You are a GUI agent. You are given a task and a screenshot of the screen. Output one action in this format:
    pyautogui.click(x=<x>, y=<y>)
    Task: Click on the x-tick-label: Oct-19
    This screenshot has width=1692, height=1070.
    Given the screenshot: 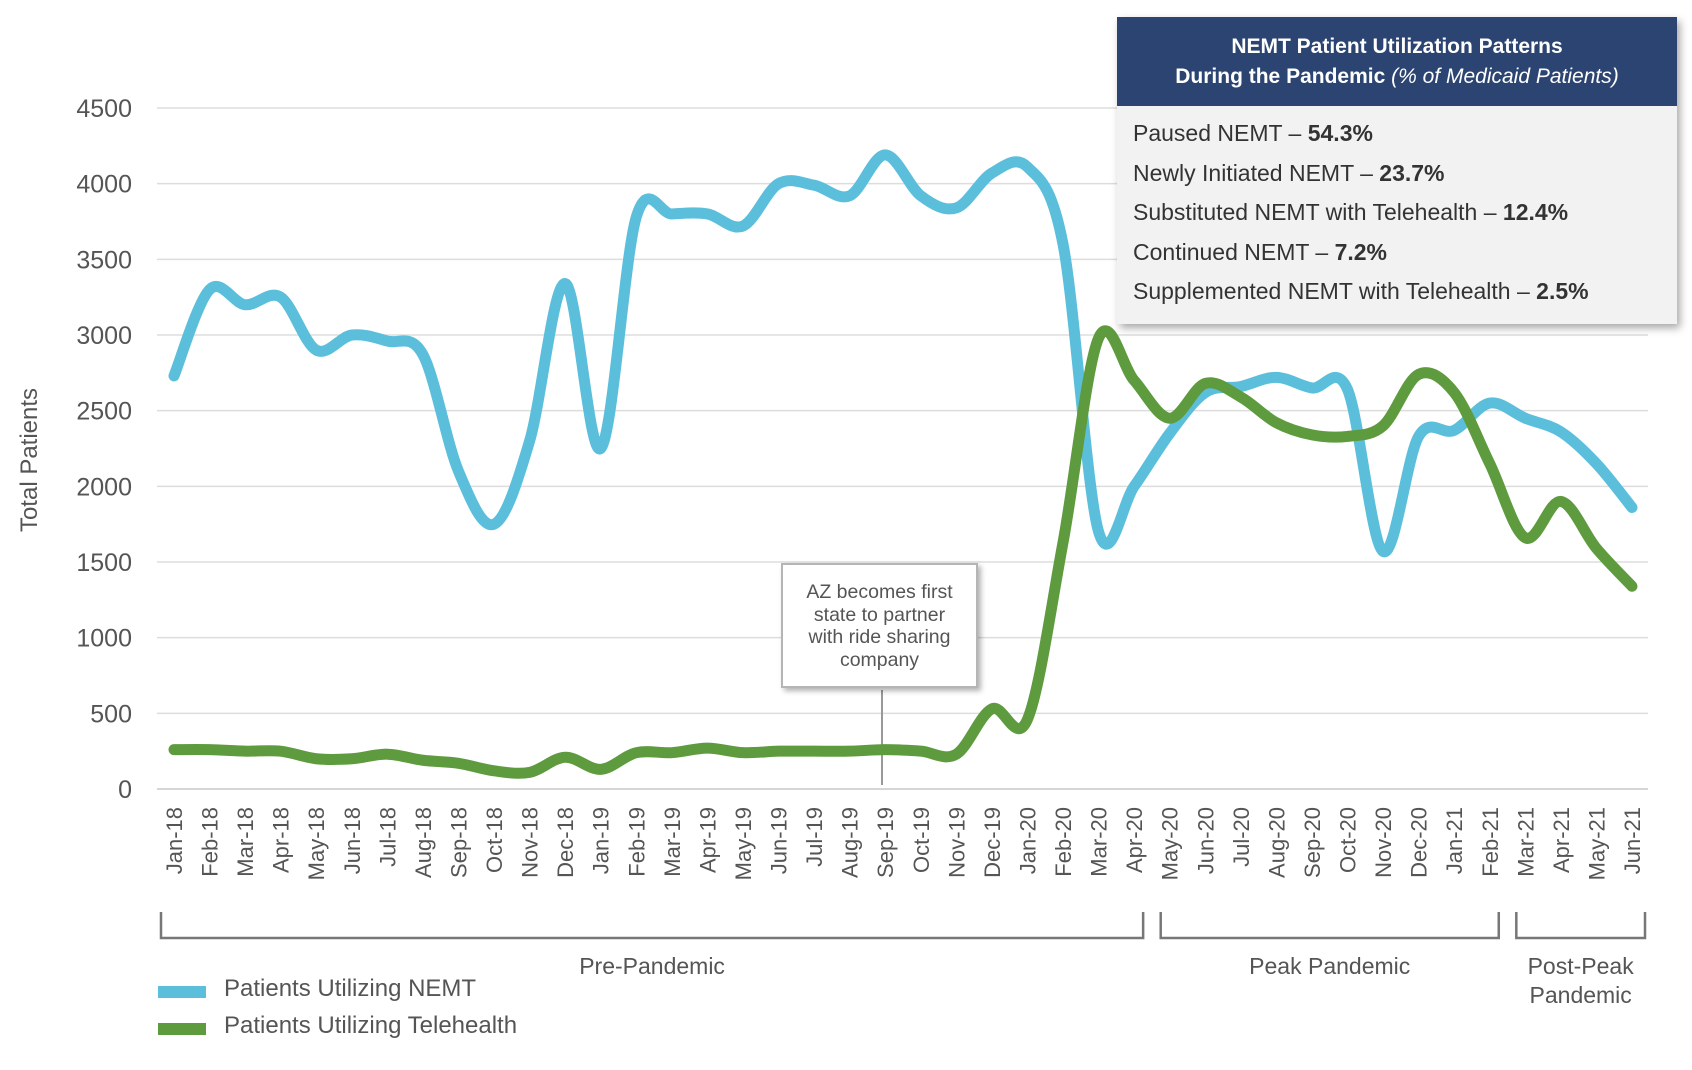 What is the action you would take?
    pyautogui.click(x=921, y=840)
    